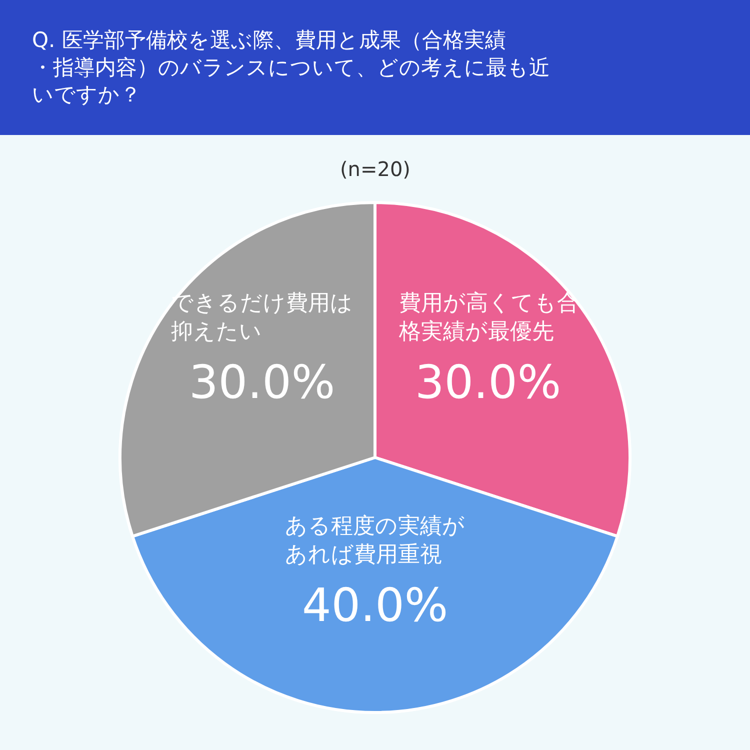 This screenshot has width=750, height=750. I want to click on data-label: 40.0%, so click(375, 605).